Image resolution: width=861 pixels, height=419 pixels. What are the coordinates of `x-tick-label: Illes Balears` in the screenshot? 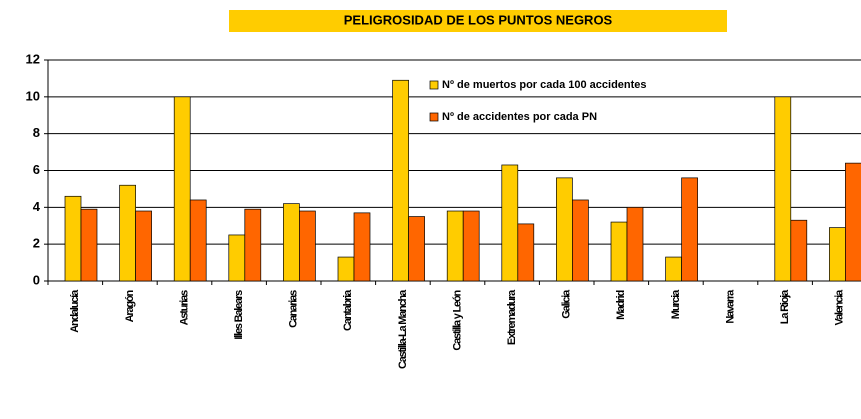 It's located at (239, 315).